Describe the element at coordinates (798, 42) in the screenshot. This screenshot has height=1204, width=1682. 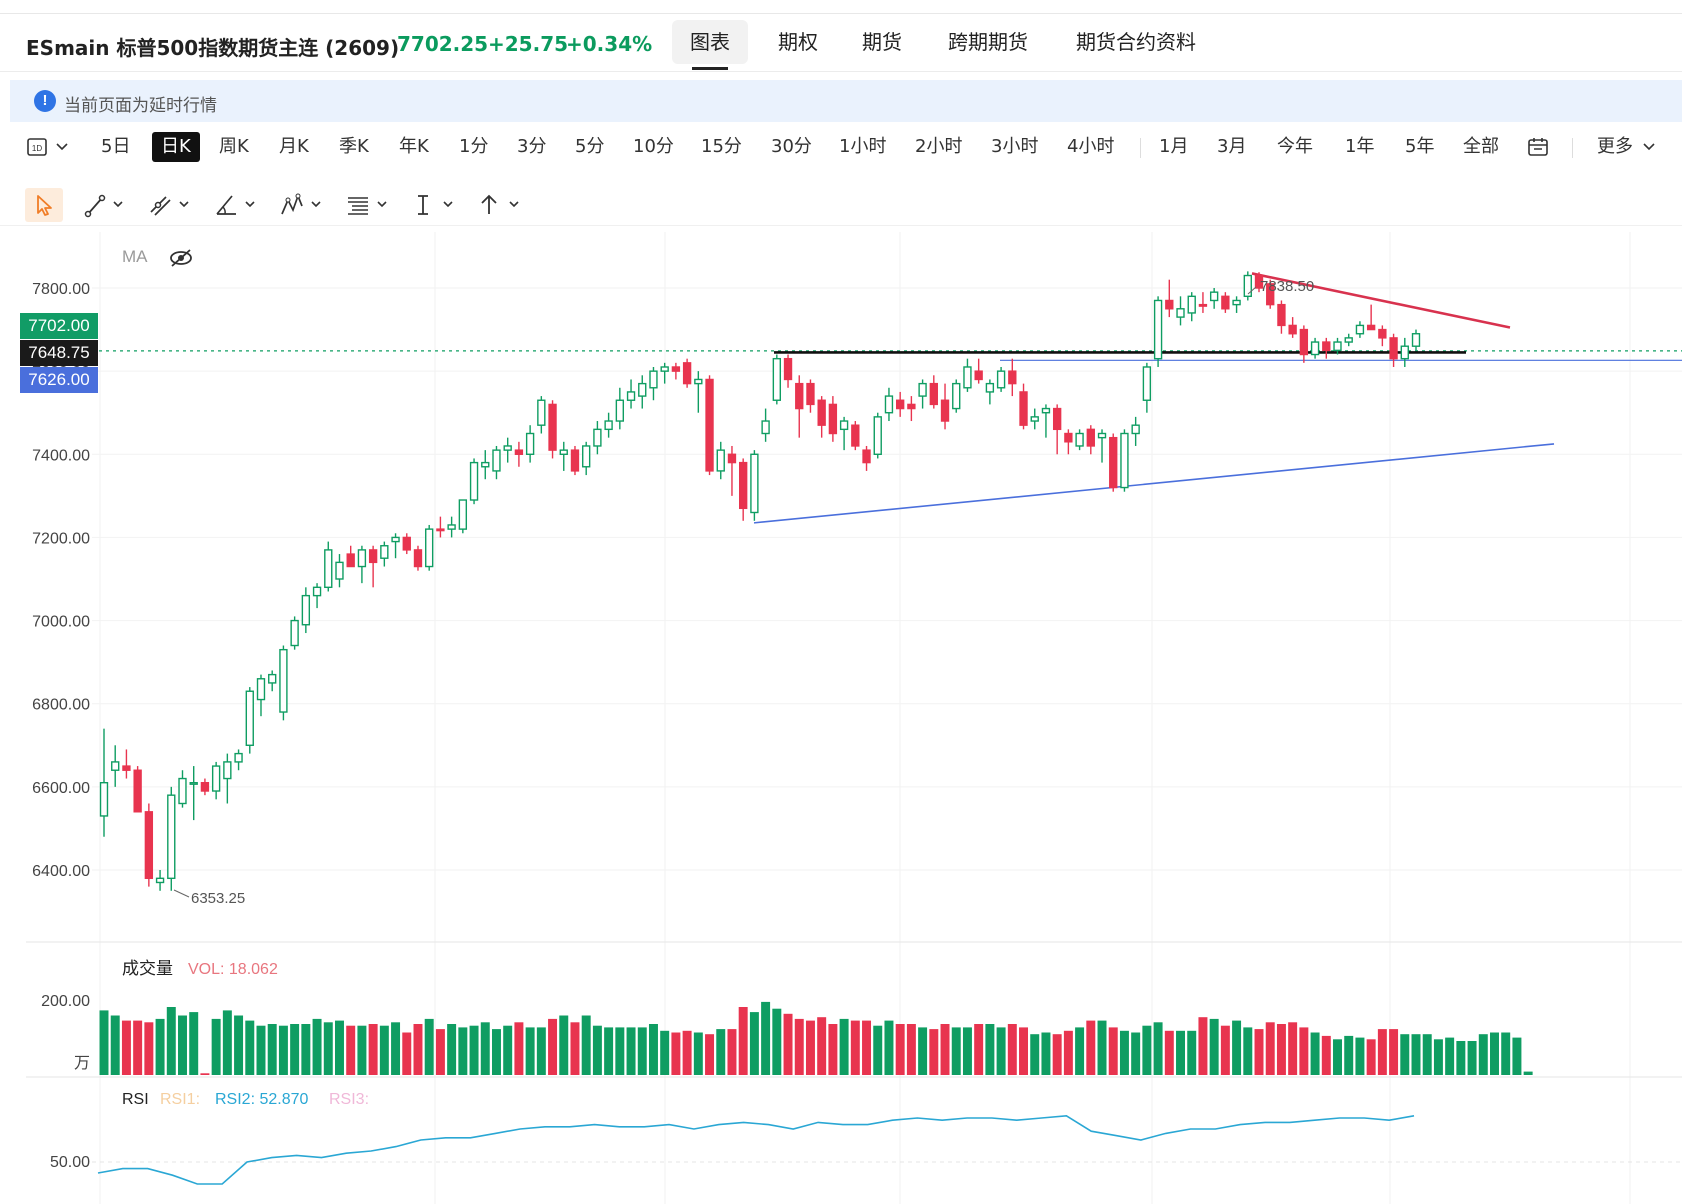
I see `tab-options: 期权` at that location.